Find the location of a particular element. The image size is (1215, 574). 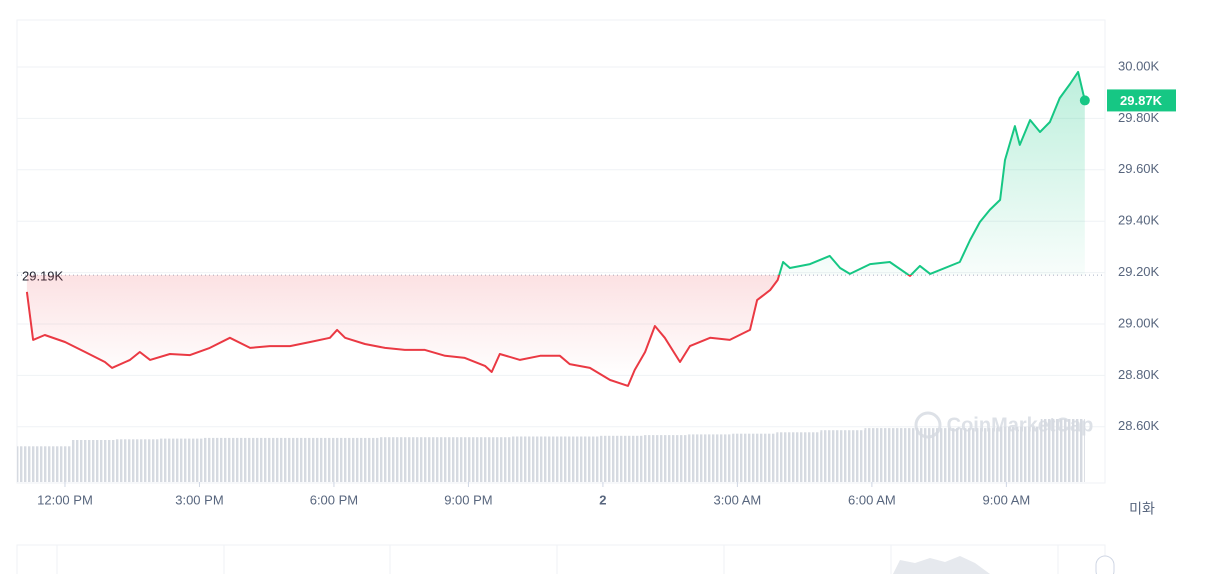

y-tick-label: 28.80K is located at coordinates (1139, 374).